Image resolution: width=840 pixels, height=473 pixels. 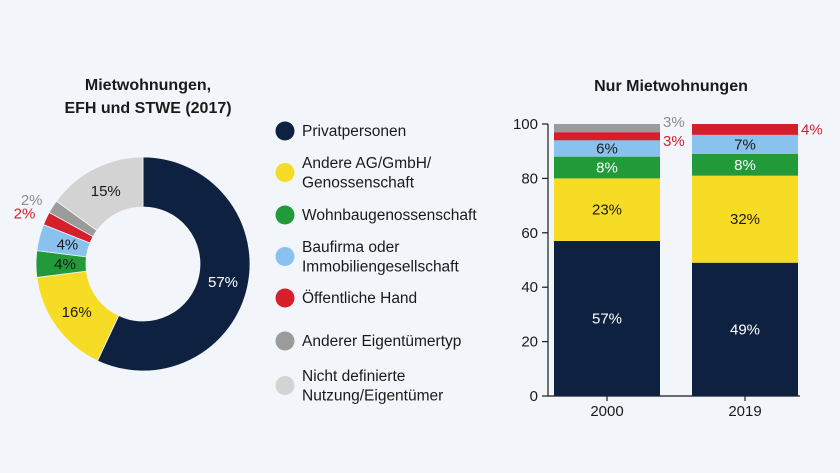 I want to click on legend-label: Nutzung/Eigentümer, so click(x=372, y=396).